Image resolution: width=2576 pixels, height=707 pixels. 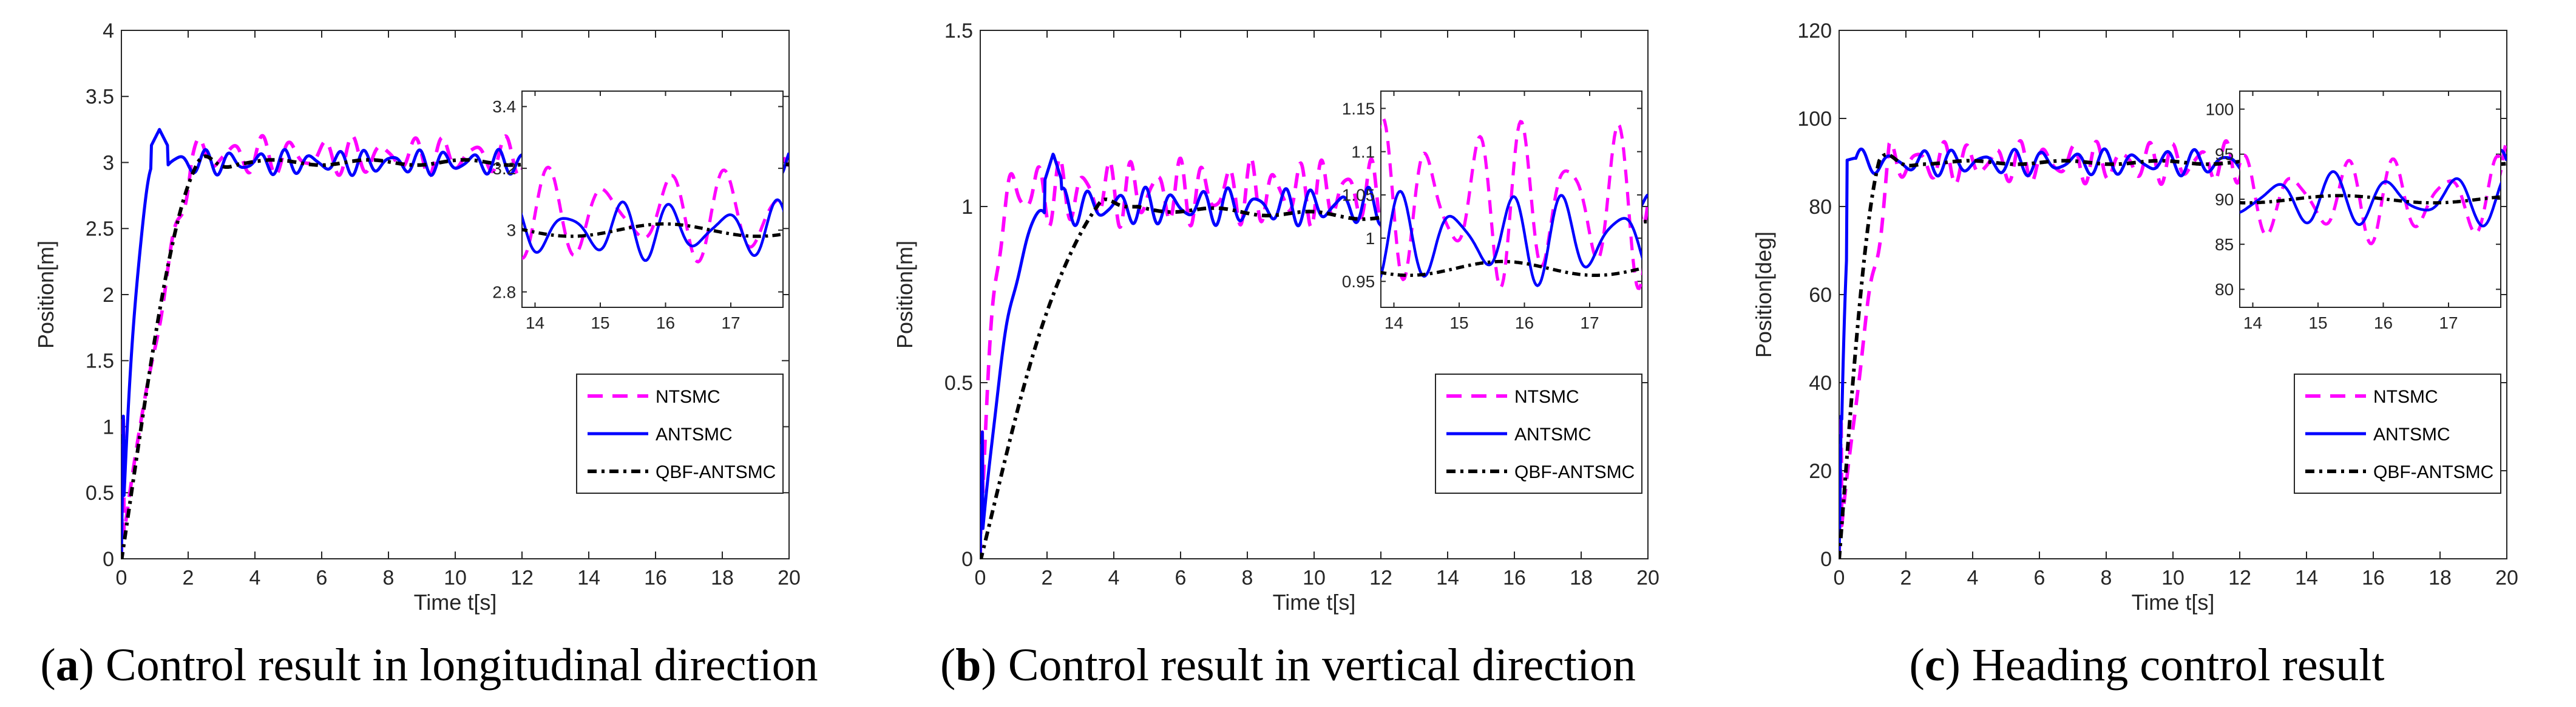 What do you see at coordinates (109, 162) in the screenshot?
I see `main-ytick-label: 3` at bounding box center [109, 162].